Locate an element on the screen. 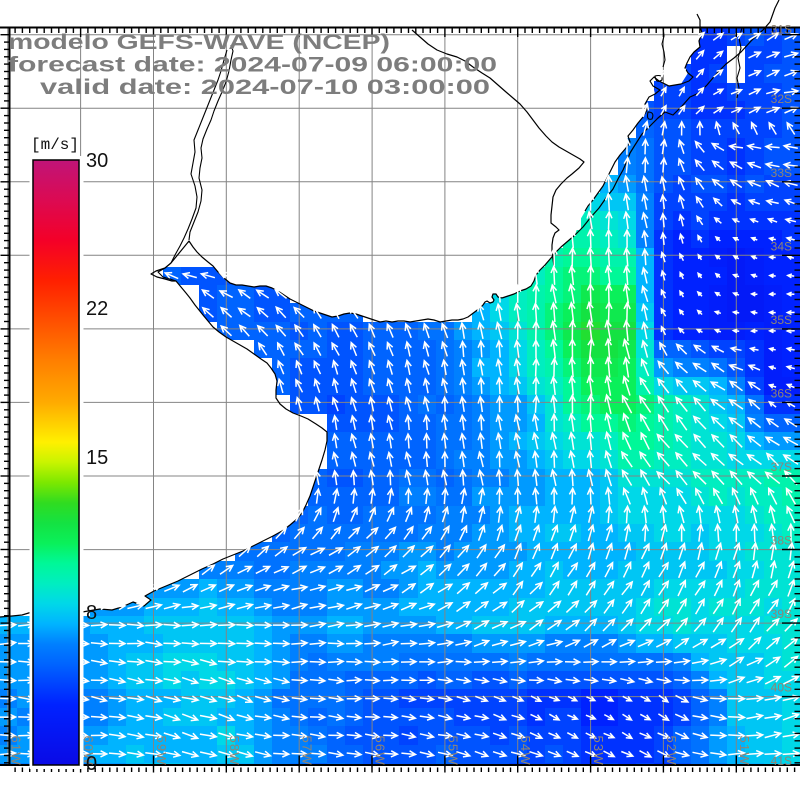  svg-text: 56W is located at coordinates (380, 751).